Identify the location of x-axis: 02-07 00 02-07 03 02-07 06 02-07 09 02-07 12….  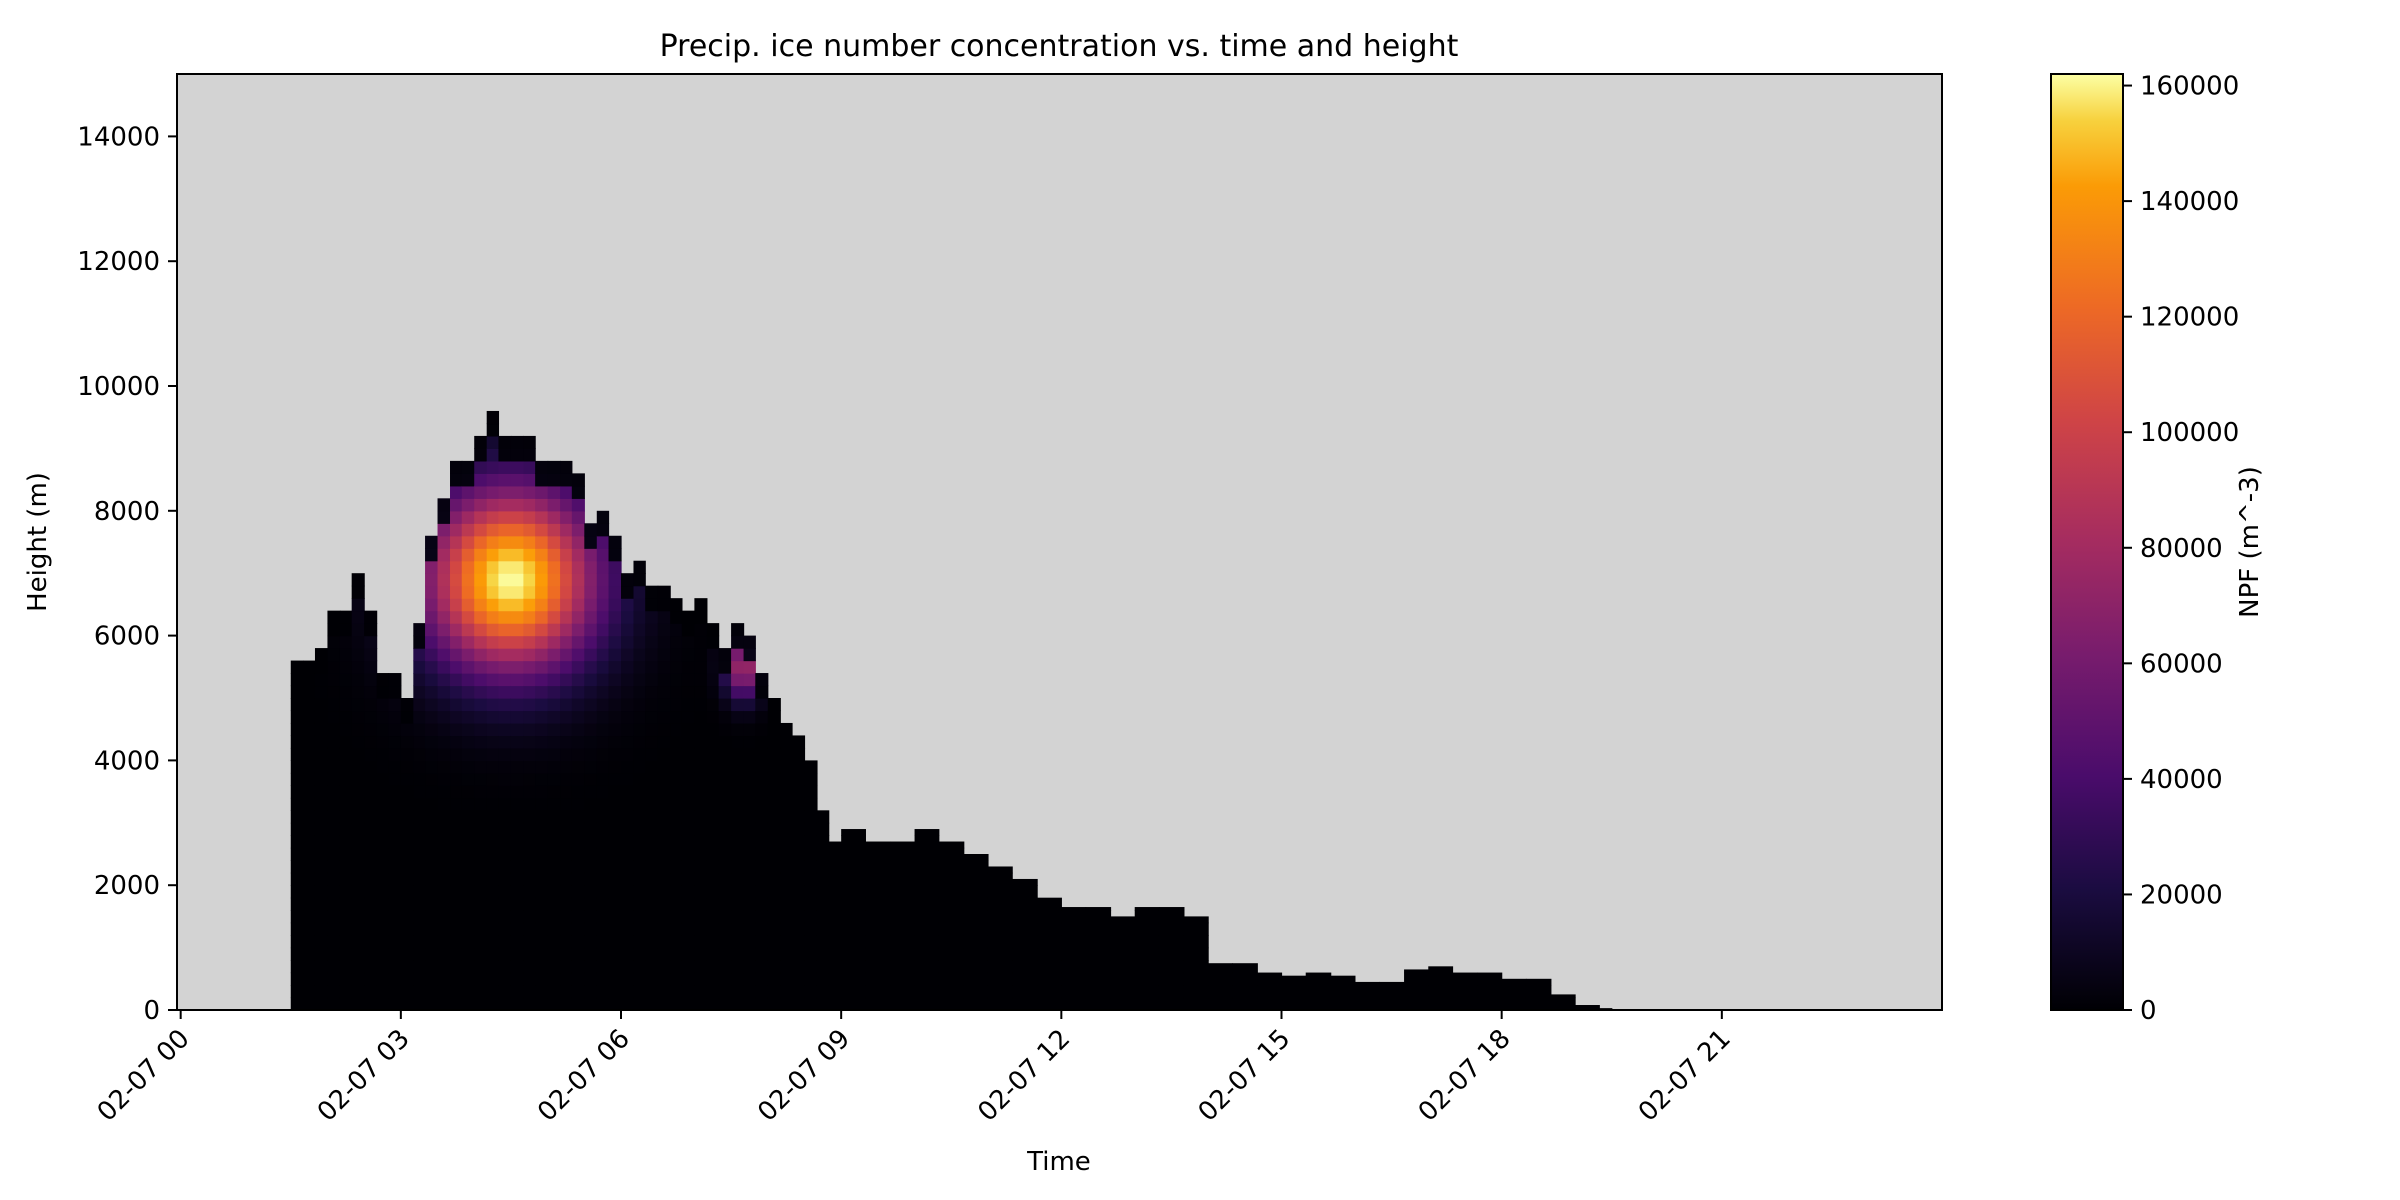
(914, 1069).